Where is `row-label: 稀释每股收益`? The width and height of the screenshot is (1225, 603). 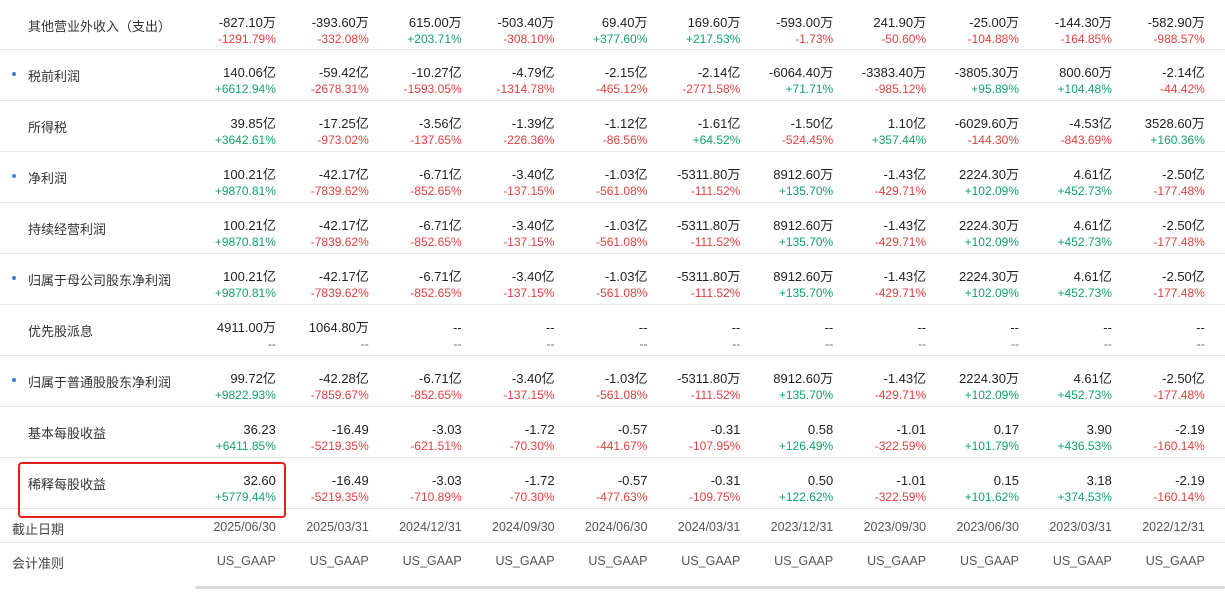
row-label: 稀释每股收益 is located at coordinates (96, 483).